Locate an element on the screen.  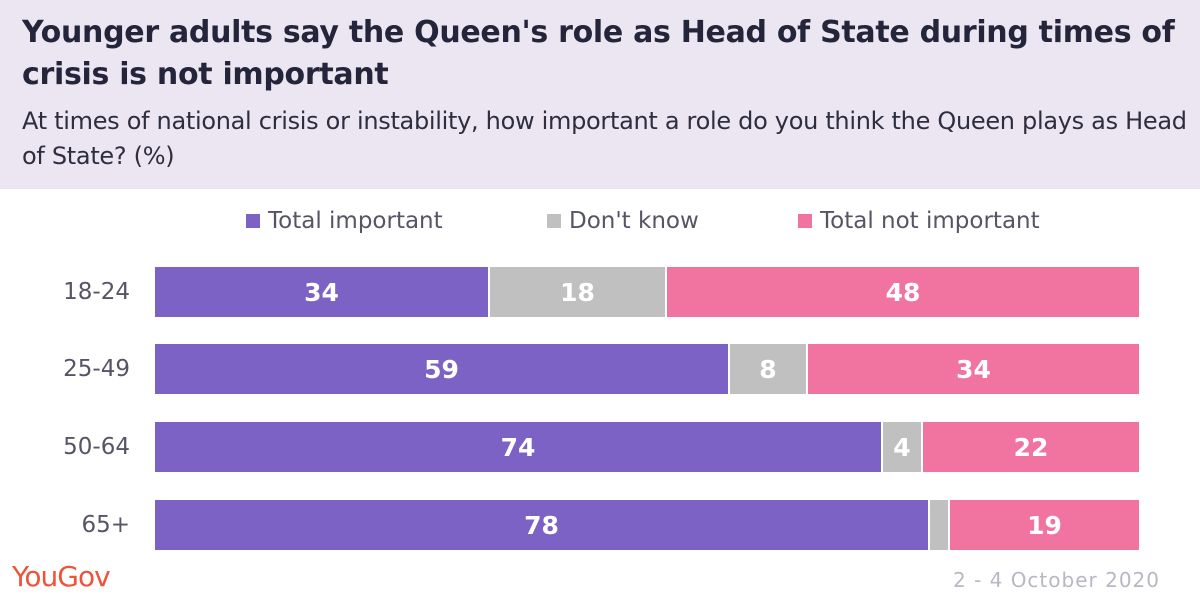
data-label: 4 is located at coordinates (902, 447).